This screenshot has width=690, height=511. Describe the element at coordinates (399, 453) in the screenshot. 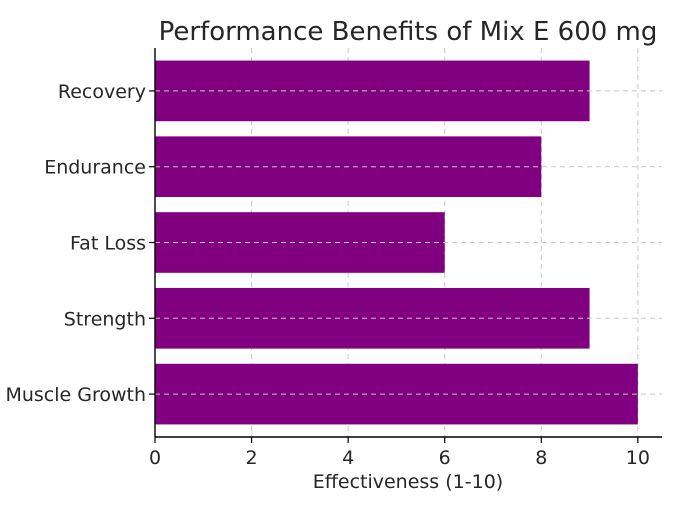

I see `x-ticks: 0 2 4 6 8 10` at that location.